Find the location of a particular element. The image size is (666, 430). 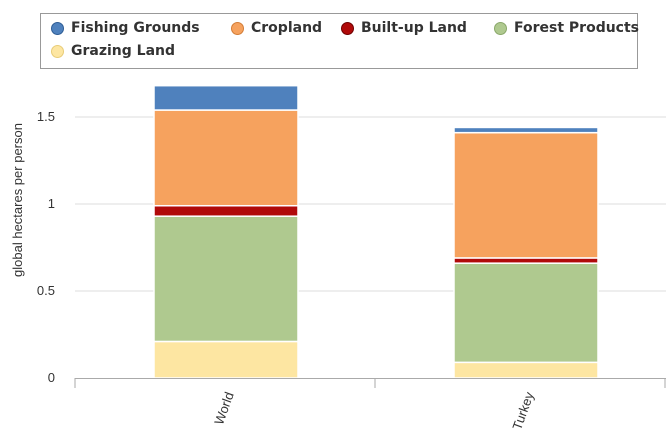

y-tick-label: 1 is located at coordinates (51, 203).